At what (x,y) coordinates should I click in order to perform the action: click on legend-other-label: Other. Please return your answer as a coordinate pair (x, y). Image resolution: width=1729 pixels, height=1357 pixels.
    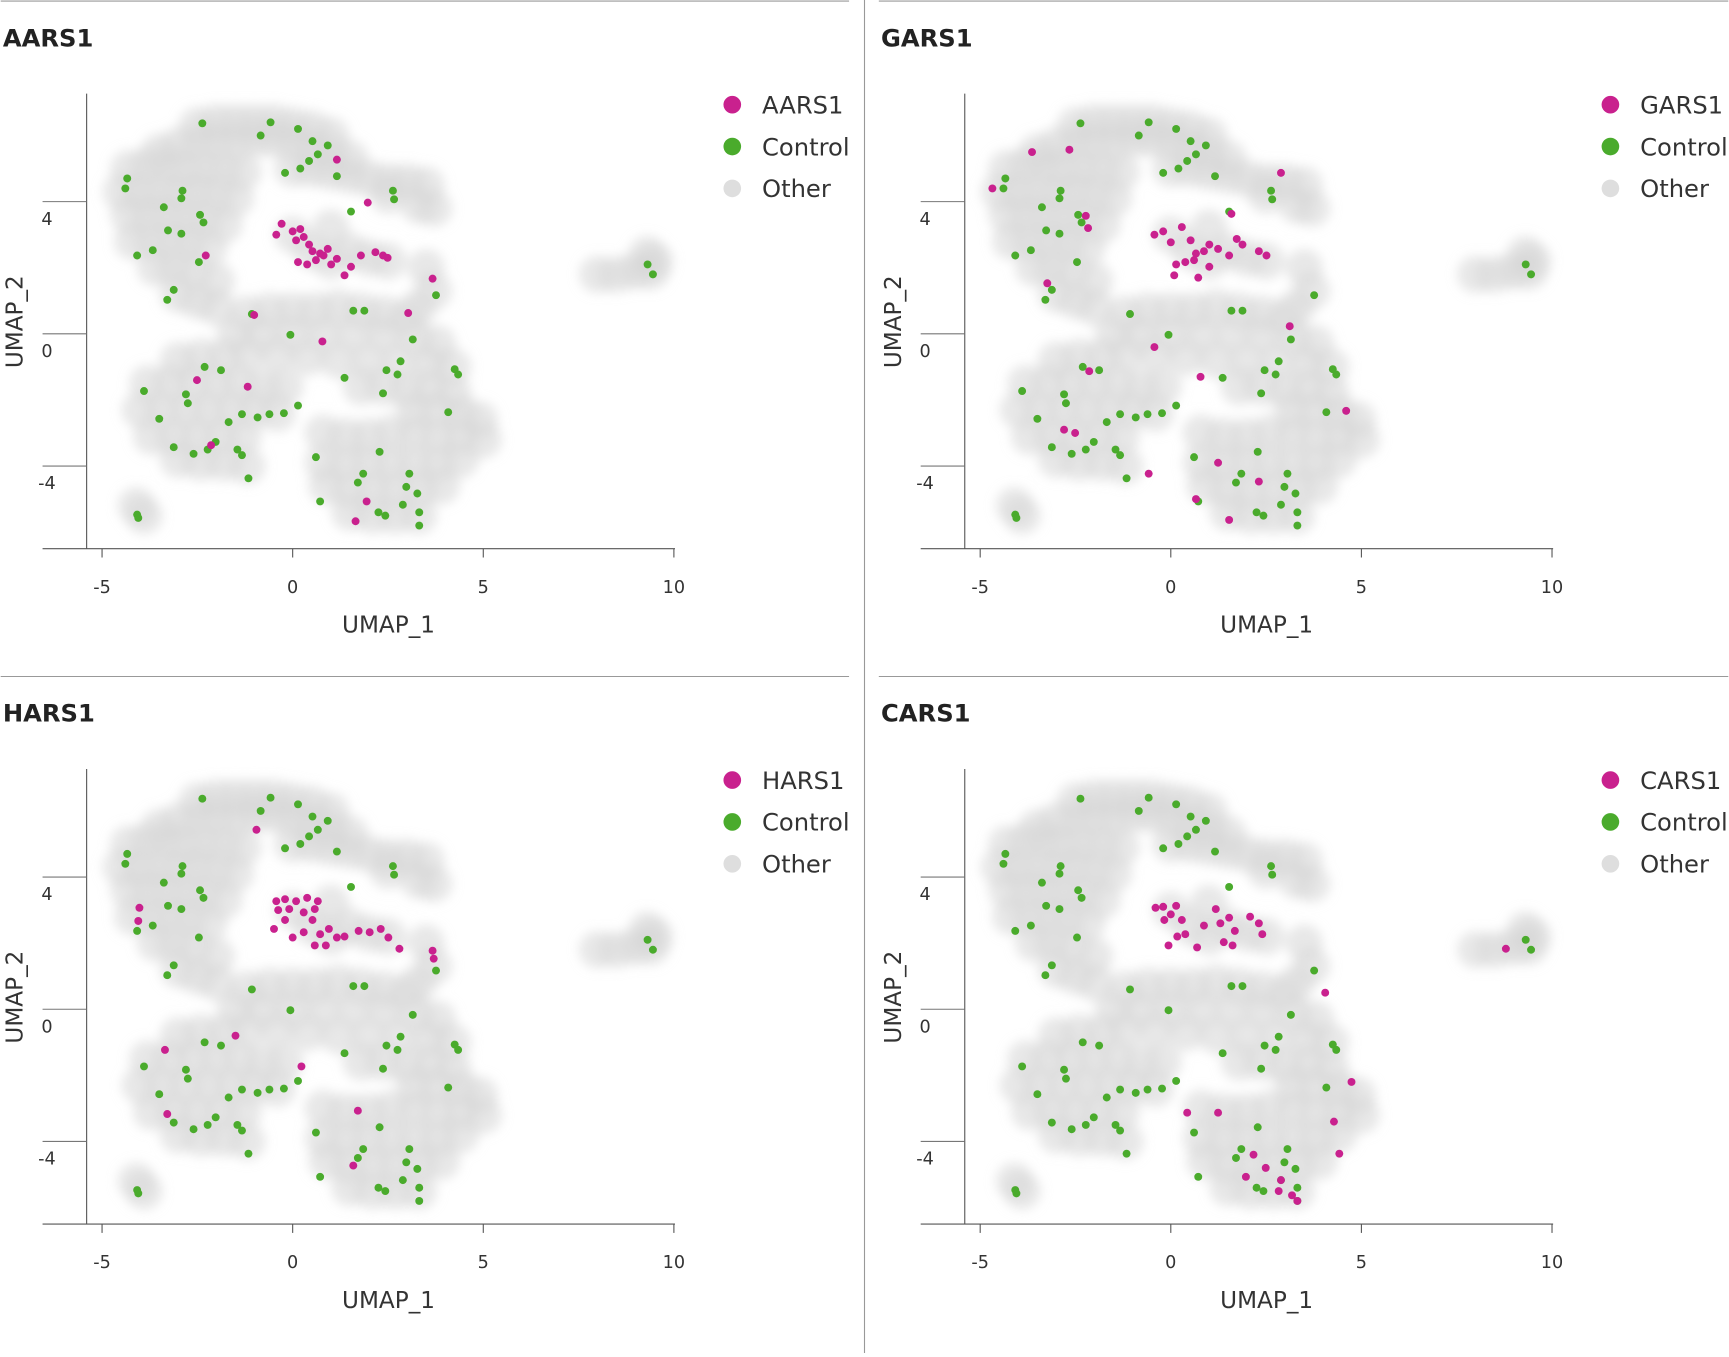
    Looking at the image, I should click on (796, 189).